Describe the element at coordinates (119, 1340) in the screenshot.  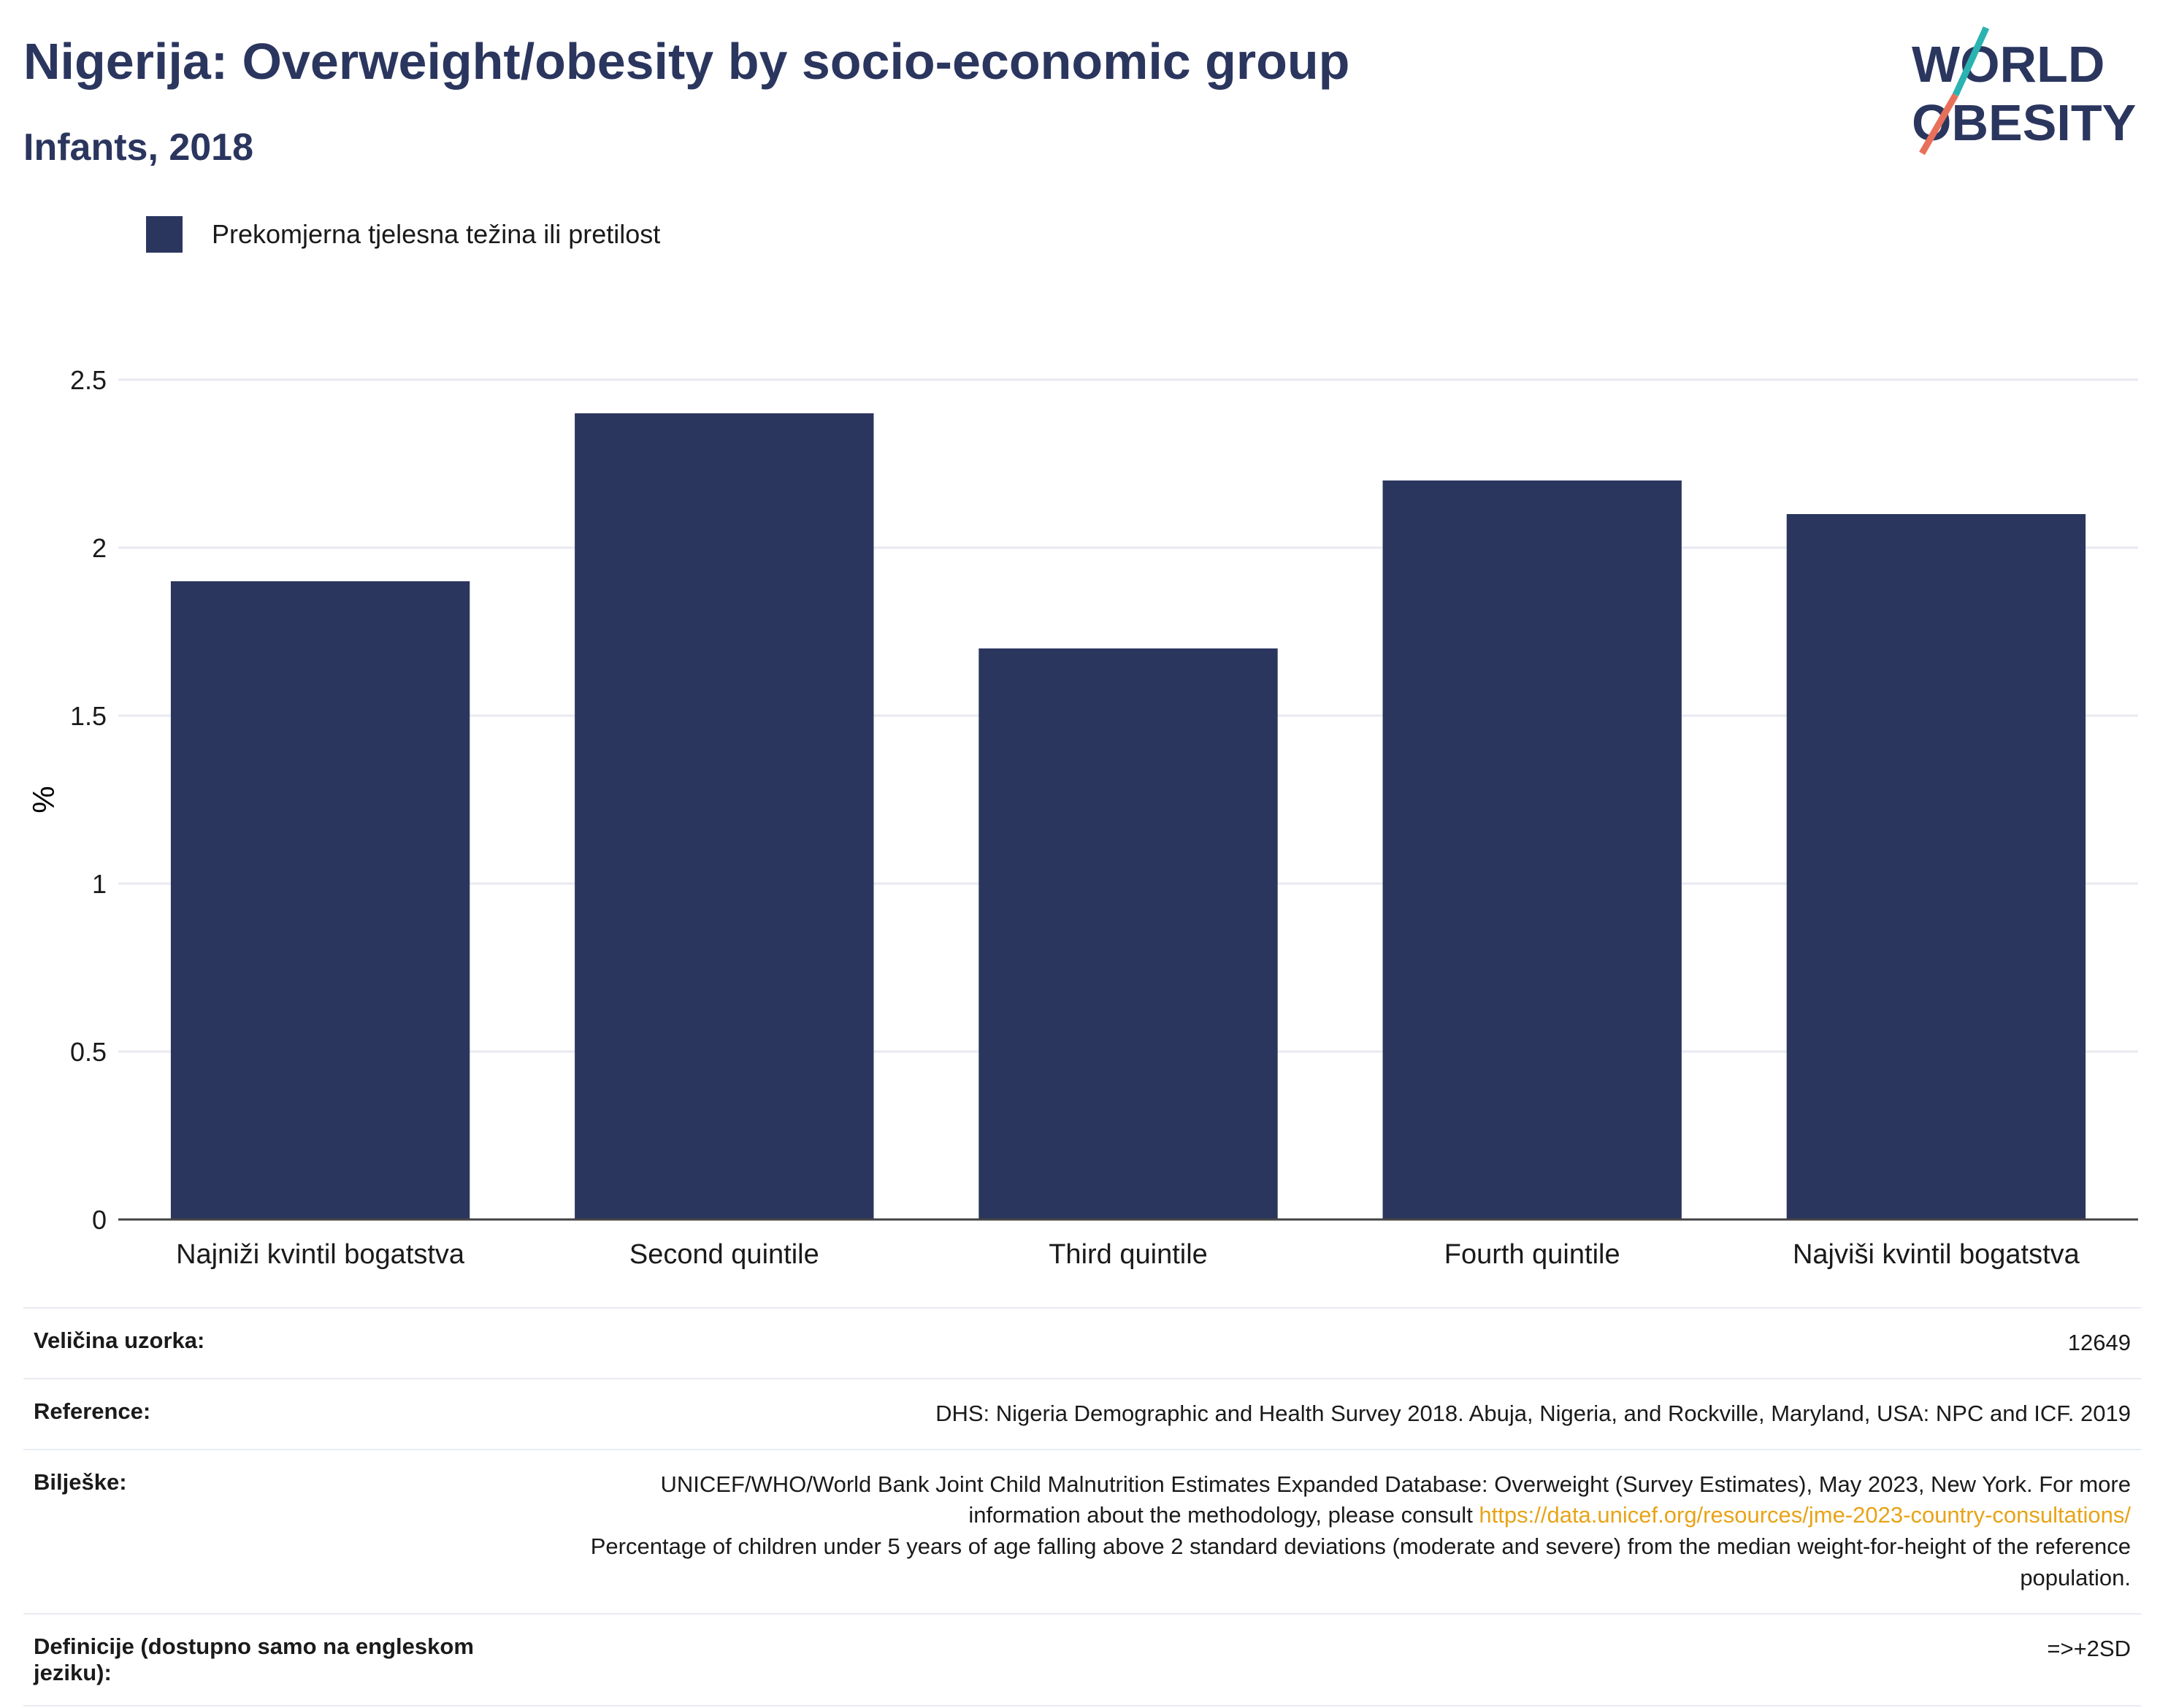
I see `info-label-sample: Veličina uzorka:` at that location.